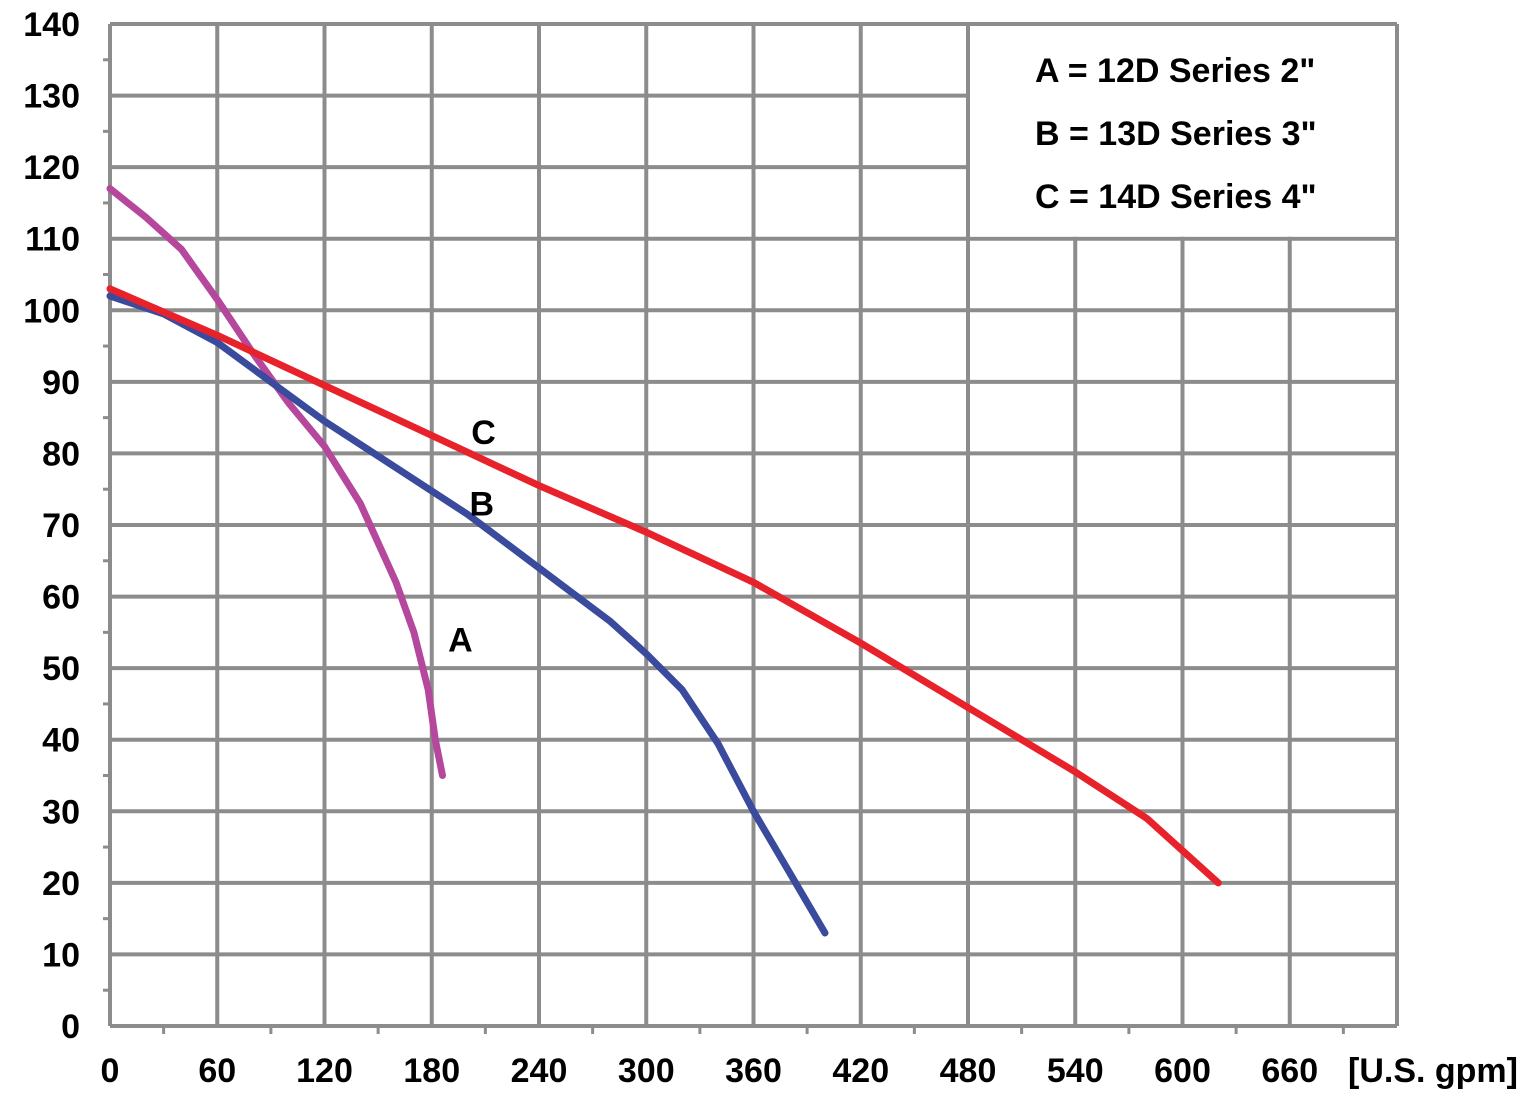  Describe the element at coordinates (61, 669) in the screenshot. I see `y-tick-label: 50` at that location.